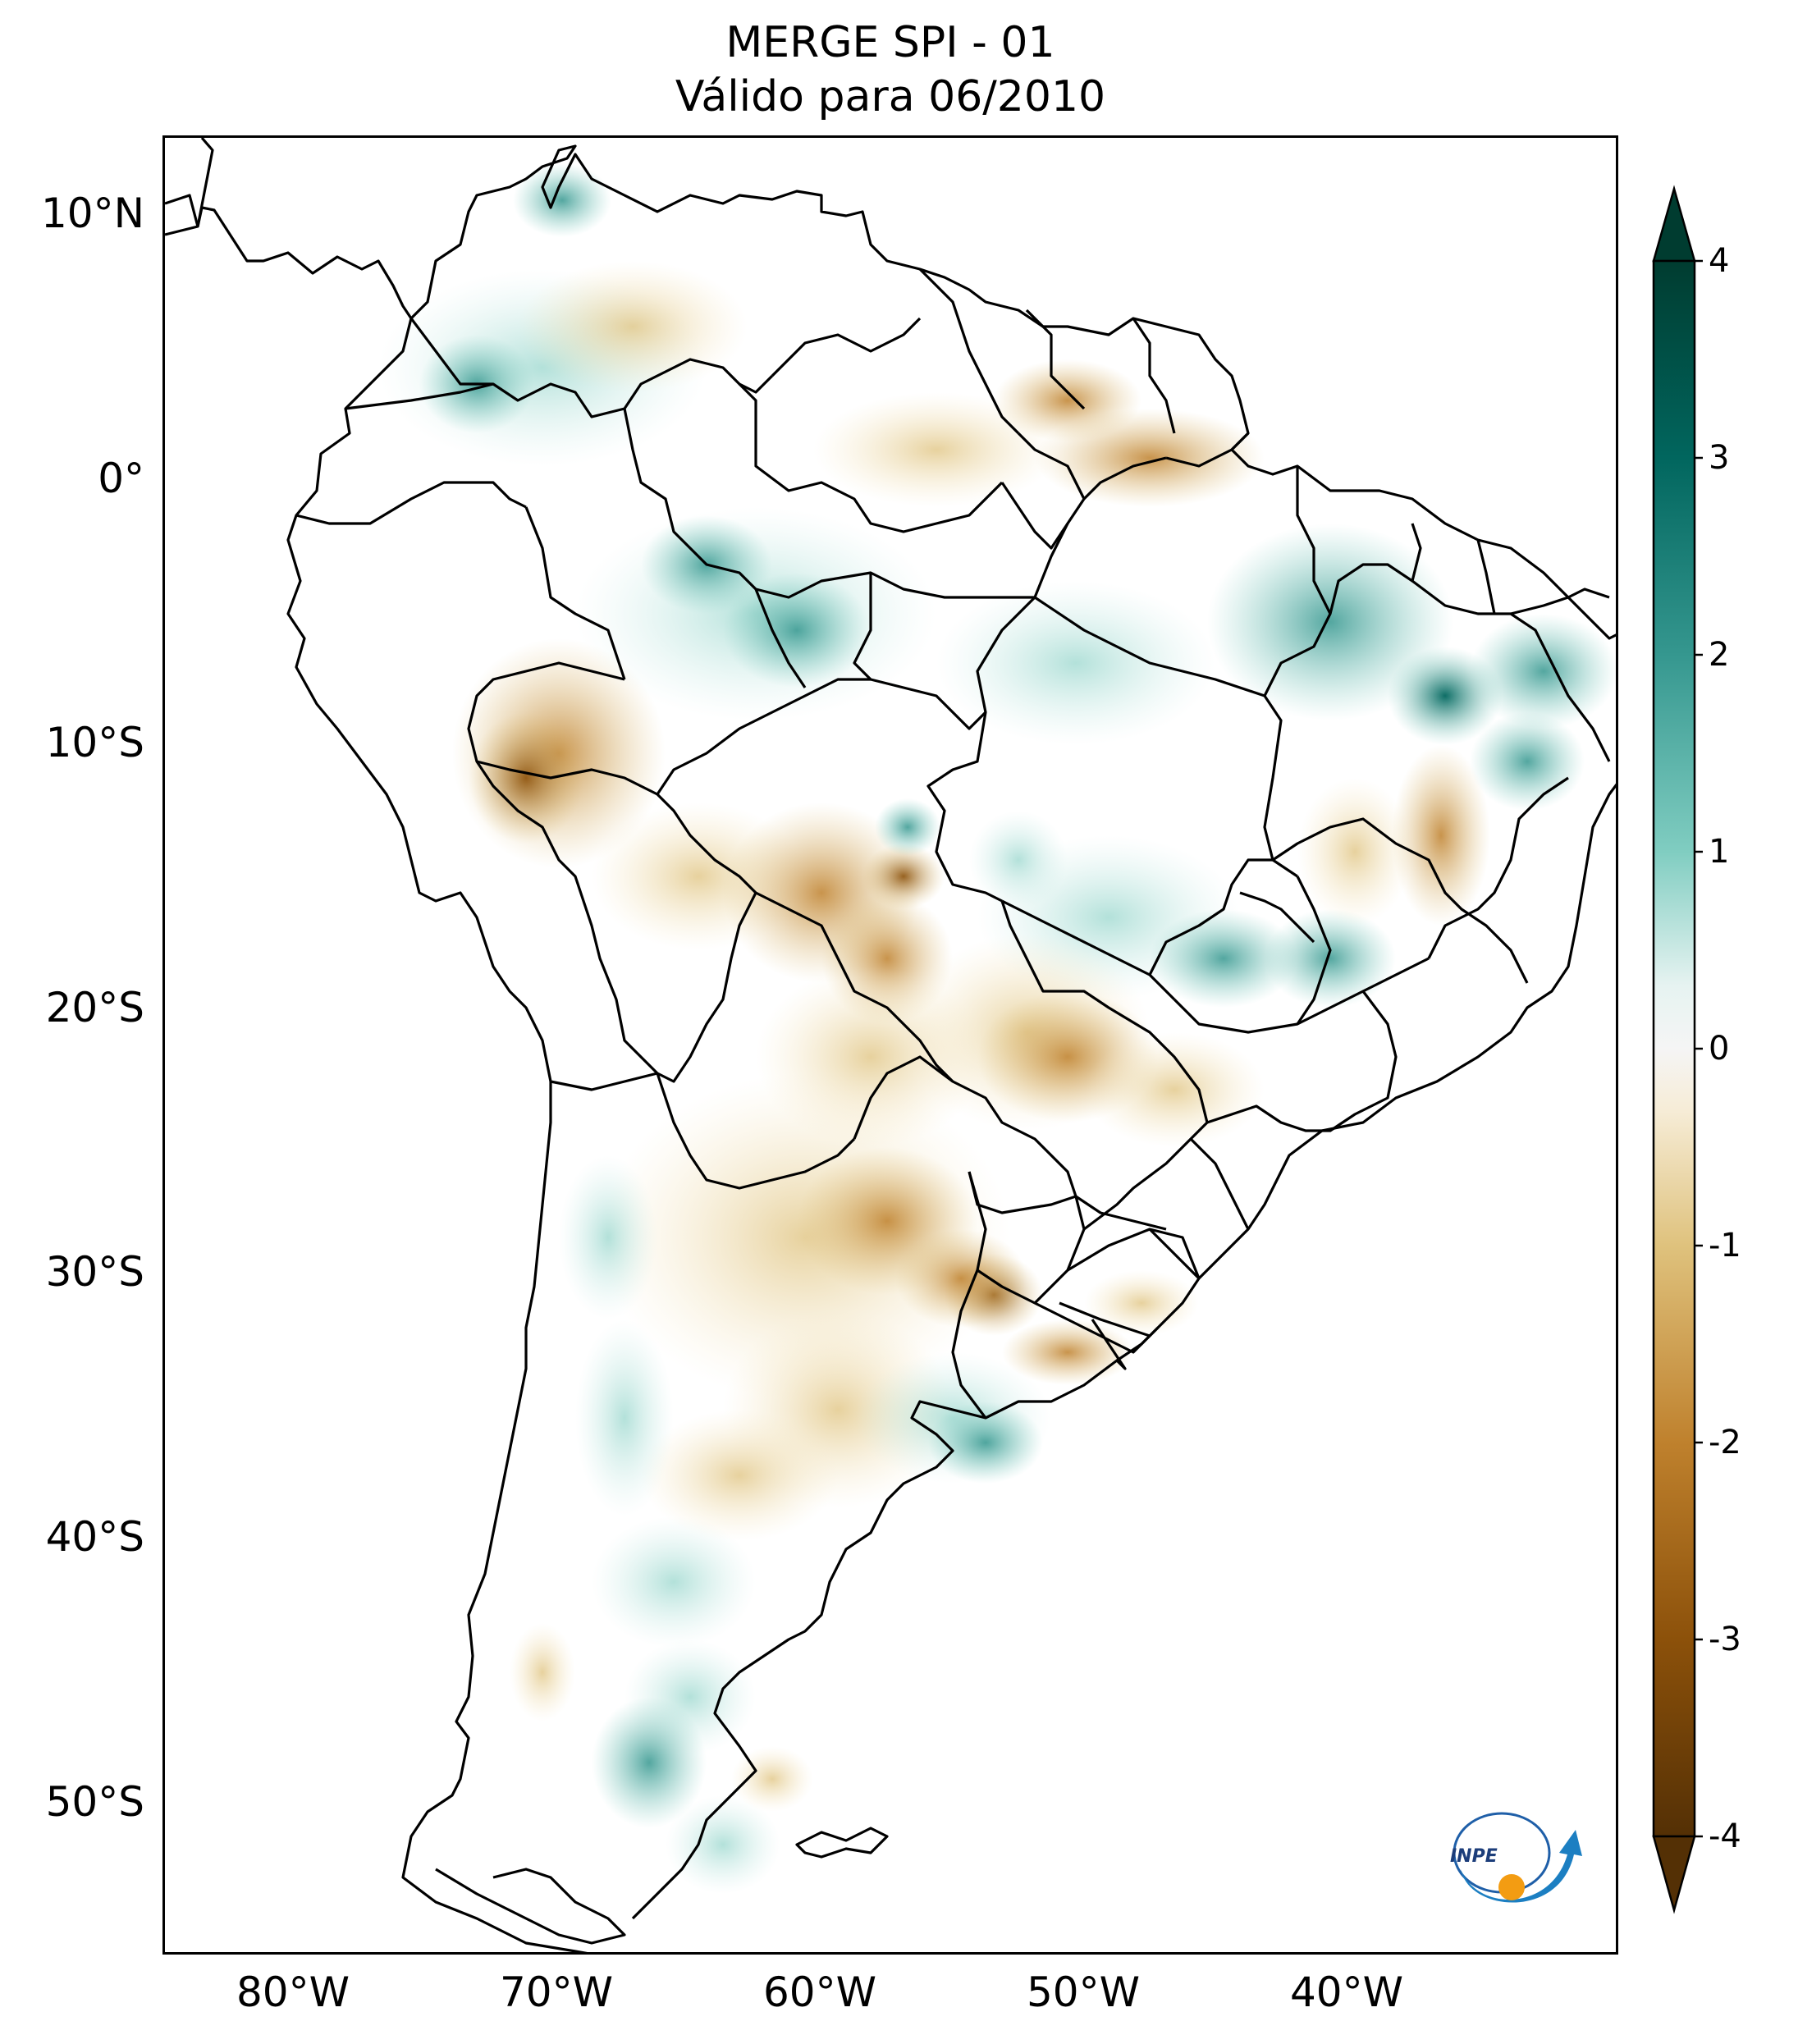 This screenshot has width=1798, height=2044. What do you see at coordinates (890, 96) in the screenshot?
I see `map-subtitle: Válido para 06/2010` at bounding box center [890, 96].